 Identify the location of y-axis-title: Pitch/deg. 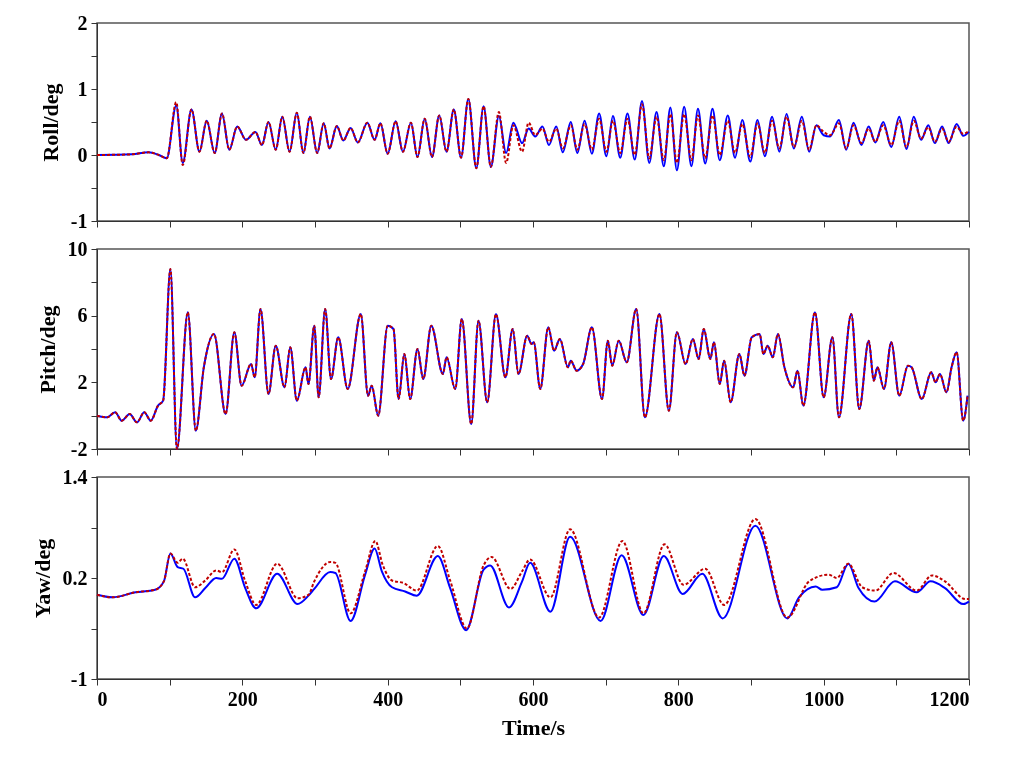
(47, 349).